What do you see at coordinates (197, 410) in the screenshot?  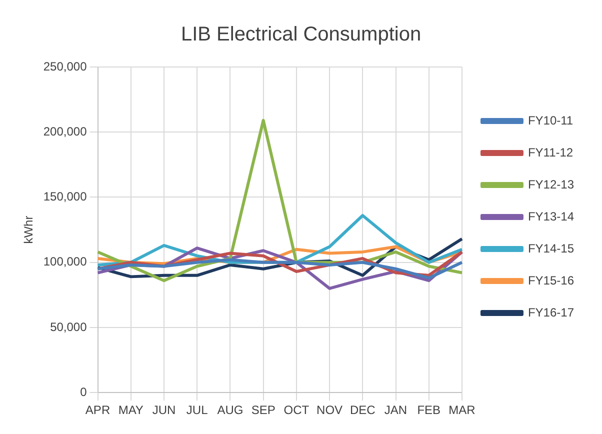 I see `x-tick-label: JUL` at bounding box center [197, 410].